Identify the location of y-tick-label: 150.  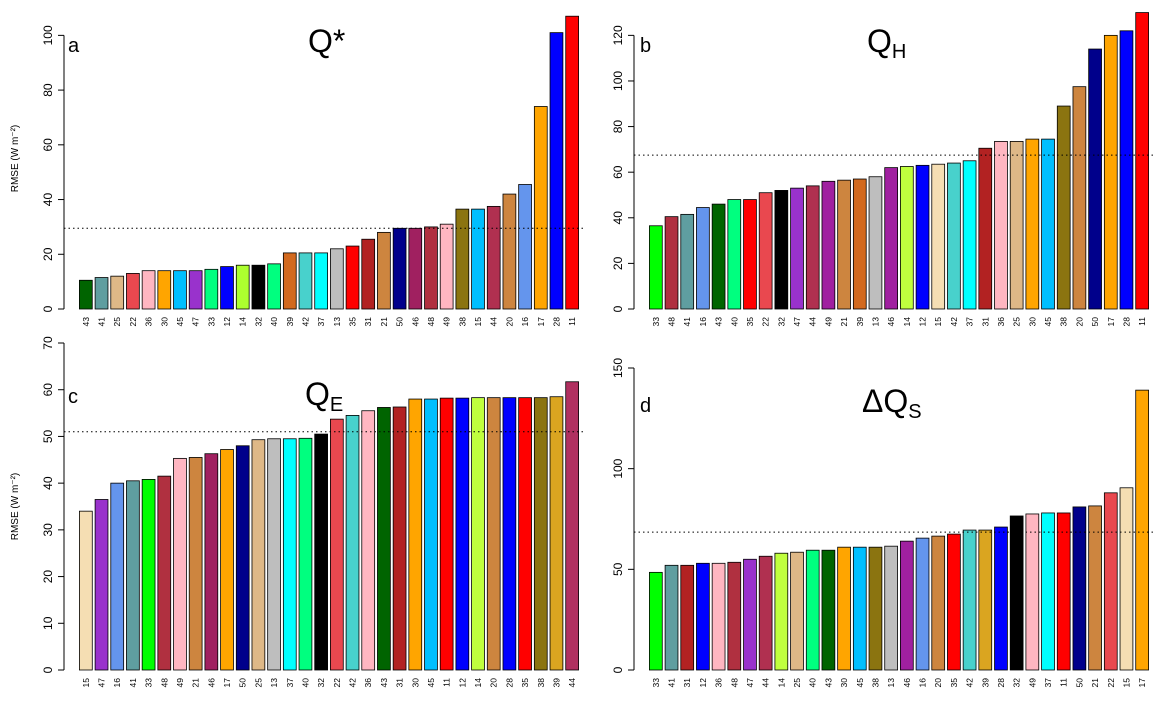
(618, 368).